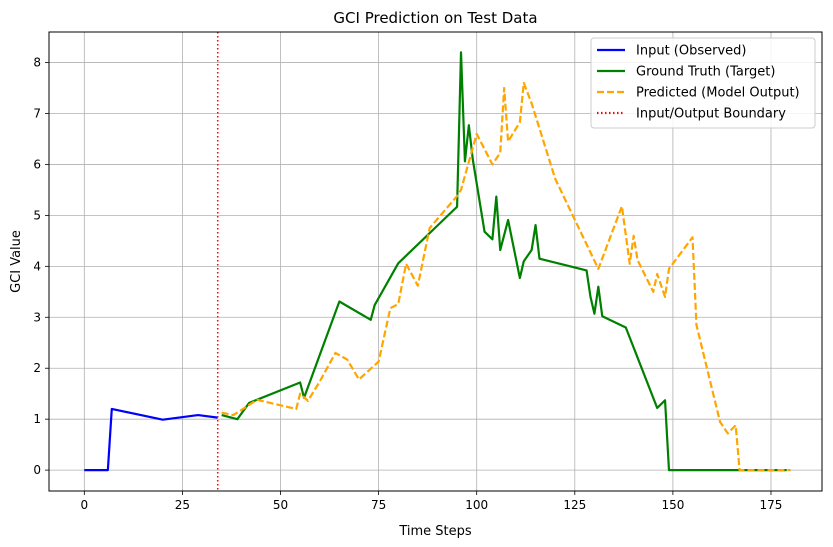  What do you see at coordinates (37, 215) in the screenshot?
I see `y-tick-label: 5` at bounding box center [37, 215].